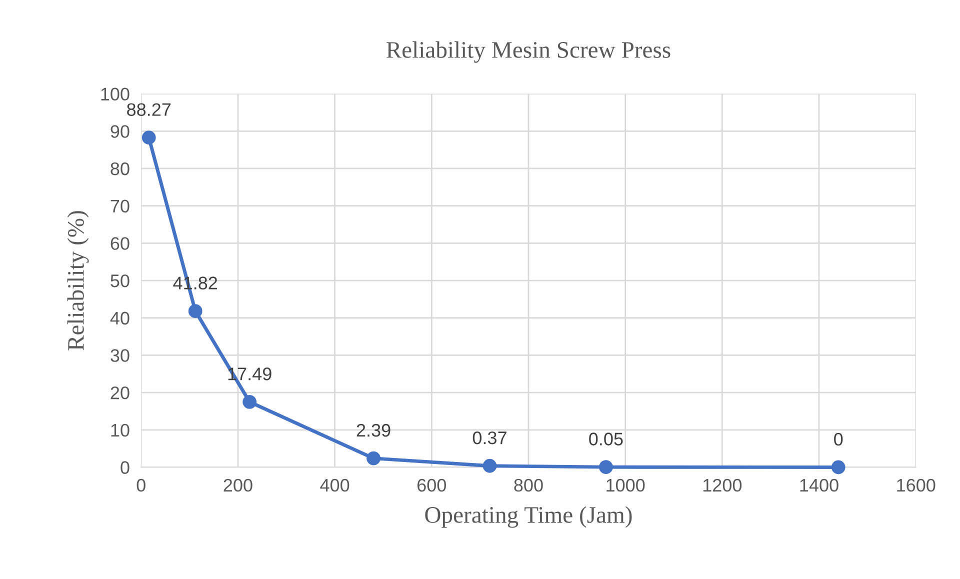 This screenshot has width=960, height=579. Describe the element at coordinates (78, 280) in the screenshot. I see `y-axis-title: Reliability (%)` at that location.